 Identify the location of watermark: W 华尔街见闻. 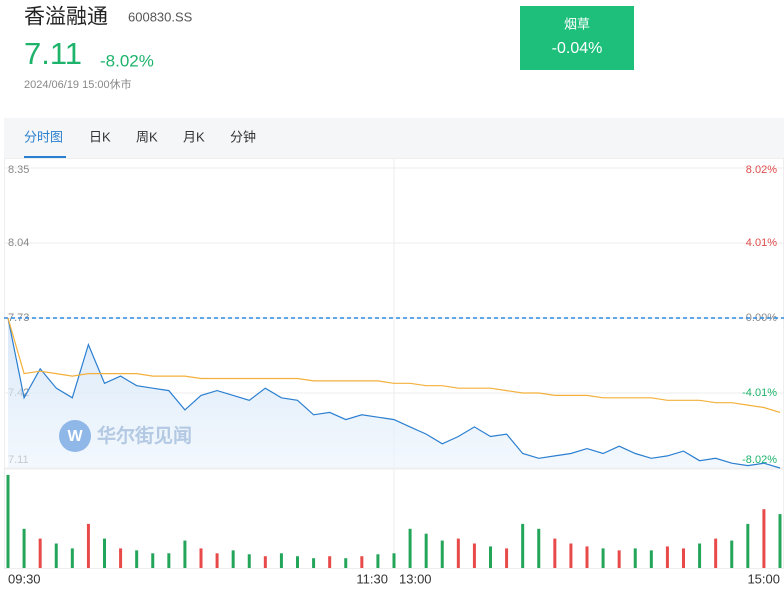
(125, 436).